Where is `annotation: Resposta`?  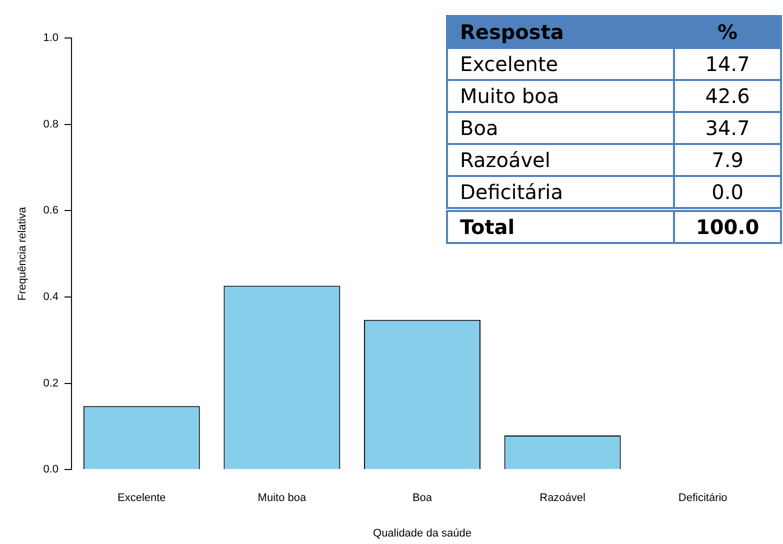 annotation: Resposta is located at coordinates (560, 32).